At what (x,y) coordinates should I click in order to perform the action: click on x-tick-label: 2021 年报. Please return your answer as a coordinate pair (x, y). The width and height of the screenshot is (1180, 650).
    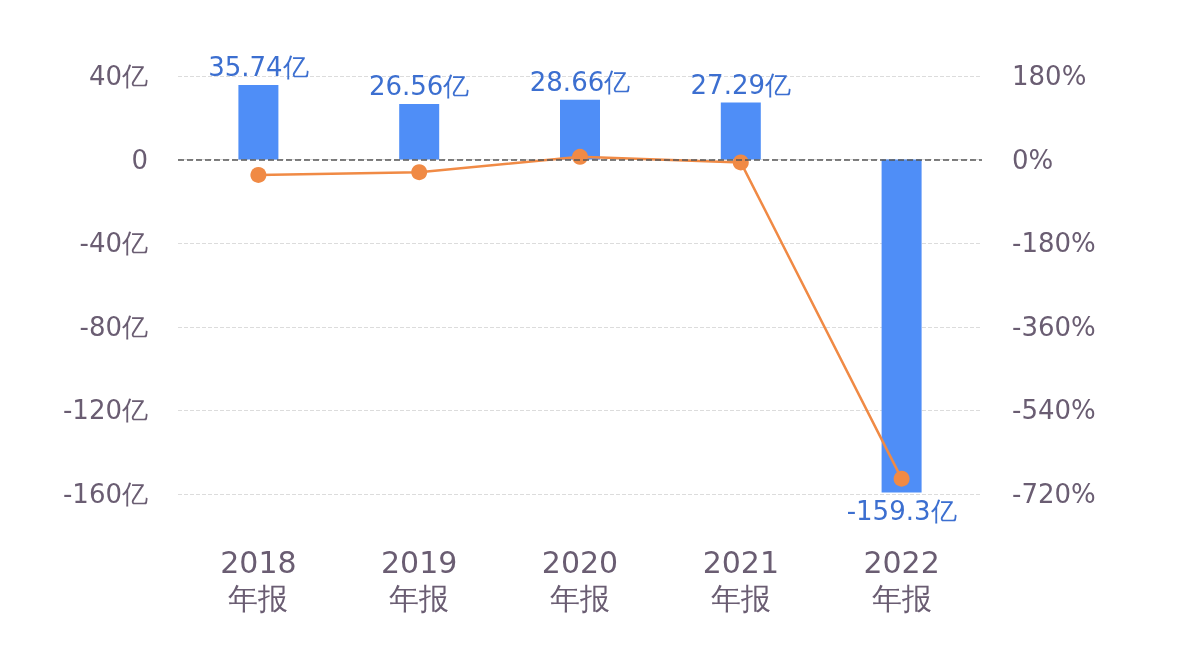
    Looking at the image, I should click on (740, 580).